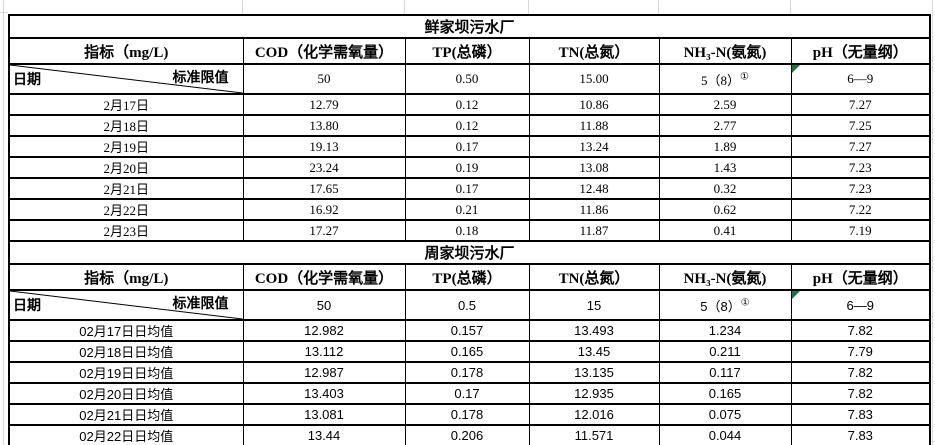  Describe the element at coordinates (725, 351) in the screenshot. I see `value-cell: 0.211` at that location.